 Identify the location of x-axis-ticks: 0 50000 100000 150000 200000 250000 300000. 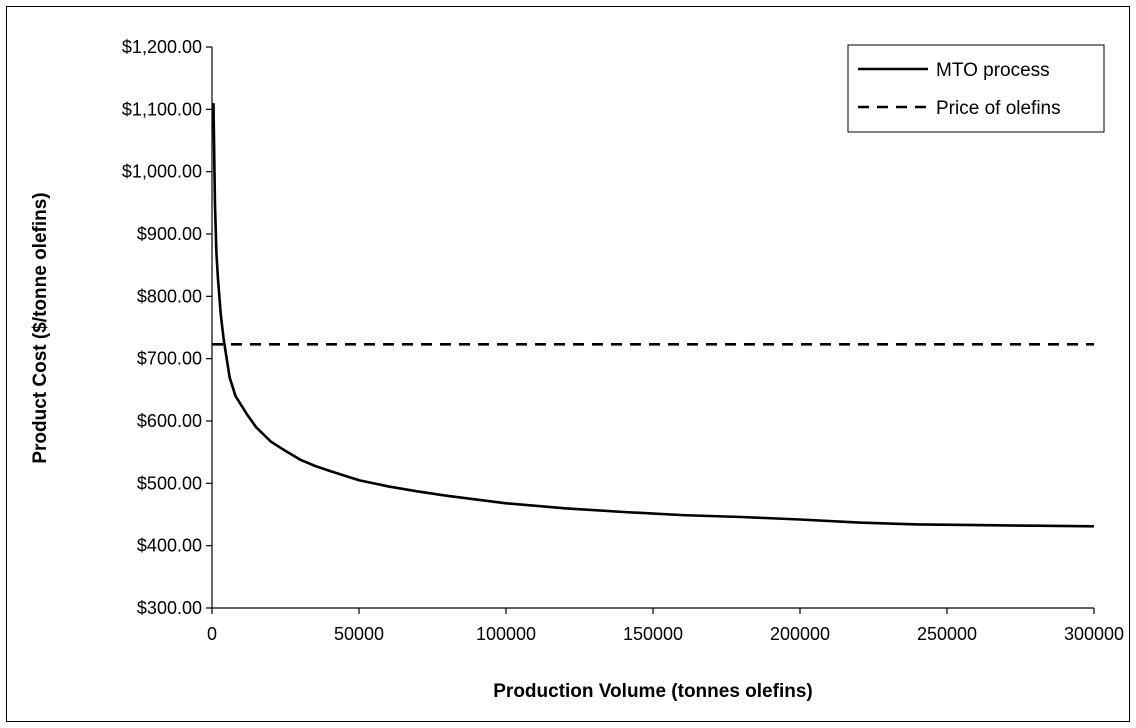
(665, 626).